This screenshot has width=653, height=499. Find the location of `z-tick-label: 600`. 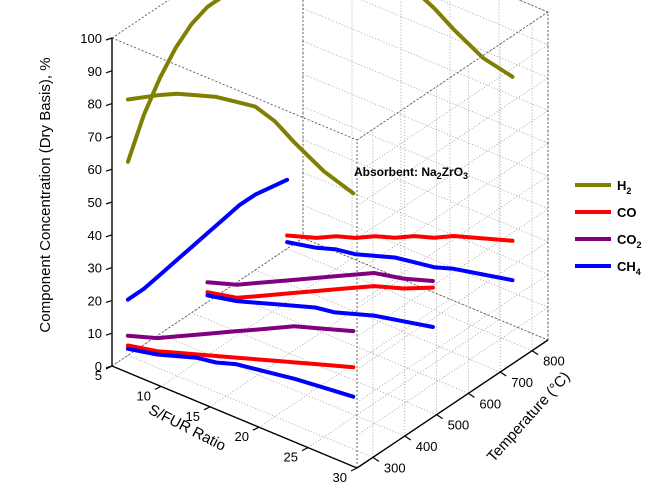

z-tick-label: 600 is located at coordinates (490, 403).